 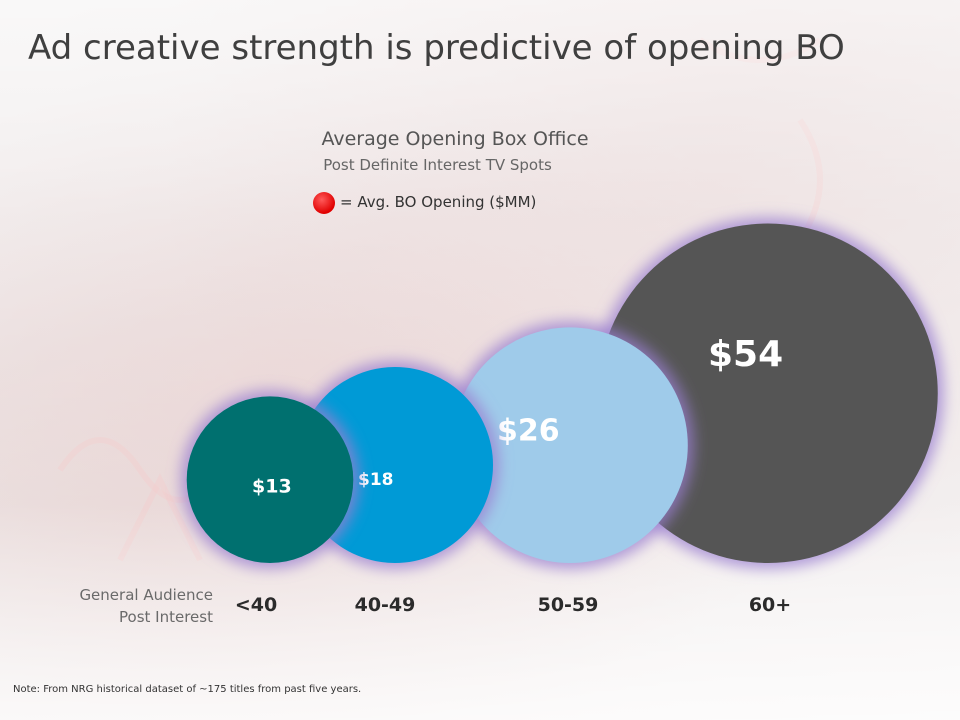 I want to click on axis-title-line-1: General Audience, so click(x=146, y=595).